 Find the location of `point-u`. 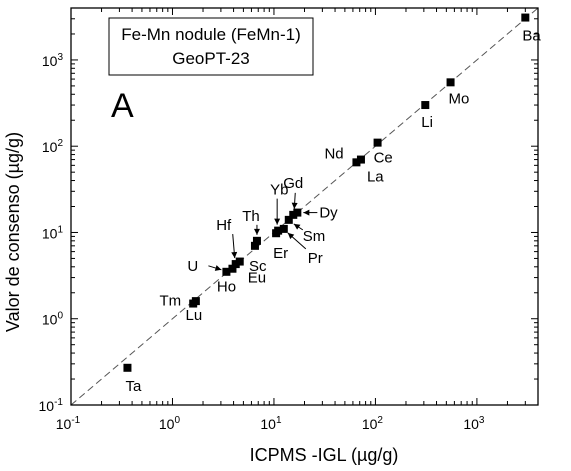

point-u is located at coordinates (226, 271).